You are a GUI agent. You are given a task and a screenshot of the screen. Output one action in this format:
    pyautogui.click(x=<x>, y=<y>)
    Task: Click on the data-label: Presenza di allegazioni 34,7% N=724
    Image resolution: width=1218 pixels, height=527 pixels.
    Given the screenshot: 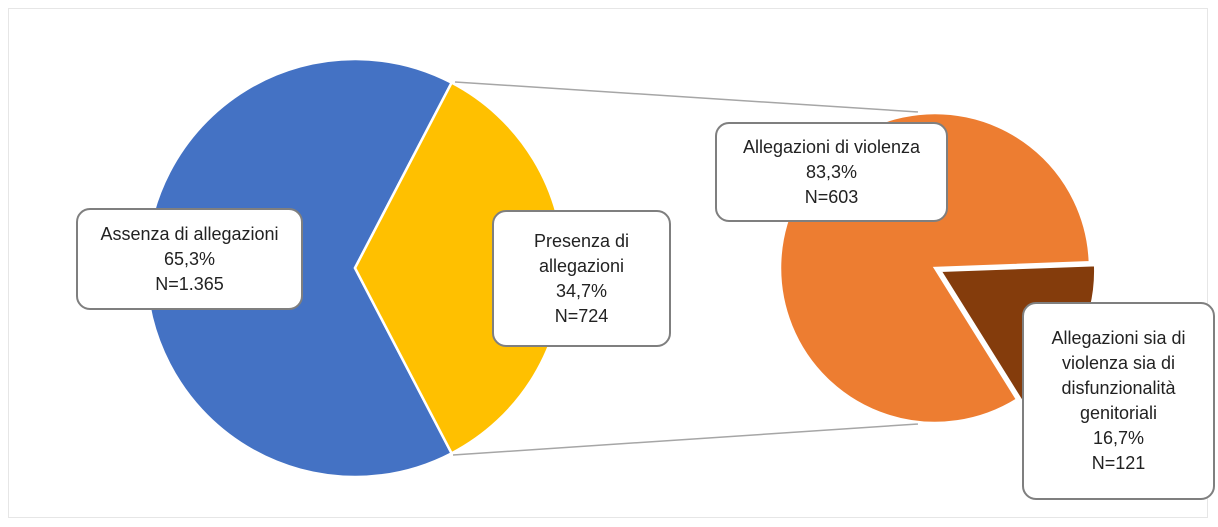 What is the action you would take?
    pyautogui.click(x=581, y=278)
    